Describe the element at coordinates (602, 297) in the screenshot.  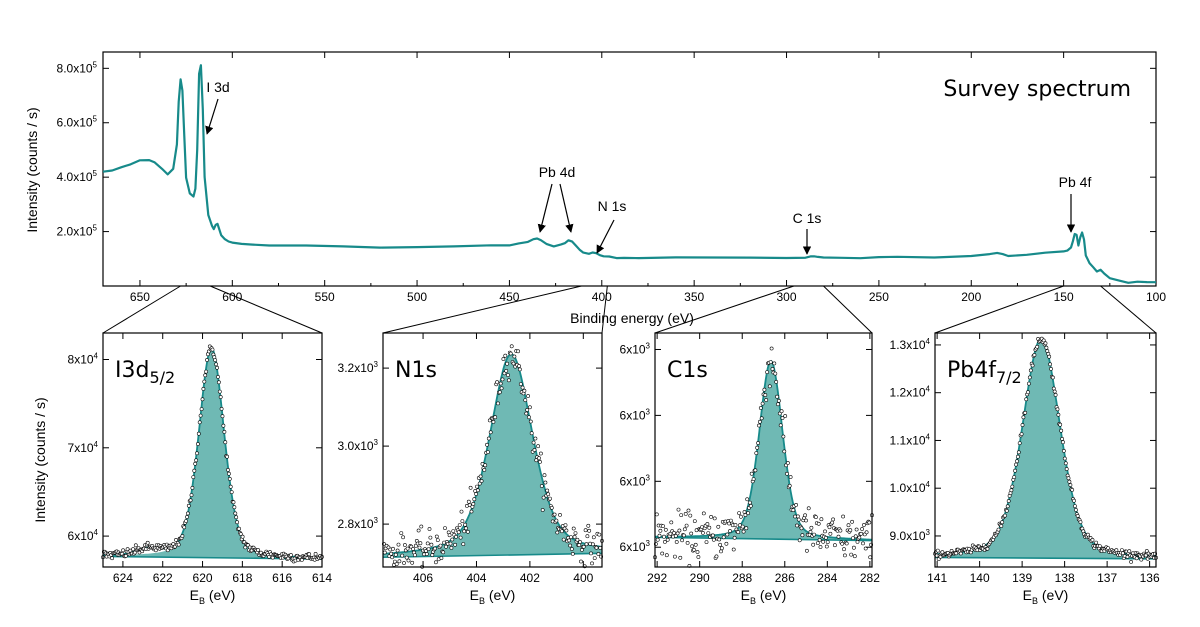
I see `survey-xtick-label: 400` at that location.